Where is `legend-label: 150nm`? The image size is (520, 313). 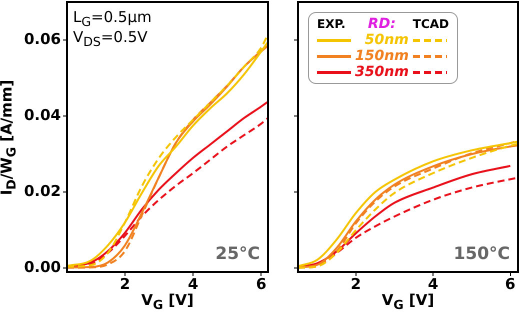 legend-label: 150nm is located at coordinates (382, 56).